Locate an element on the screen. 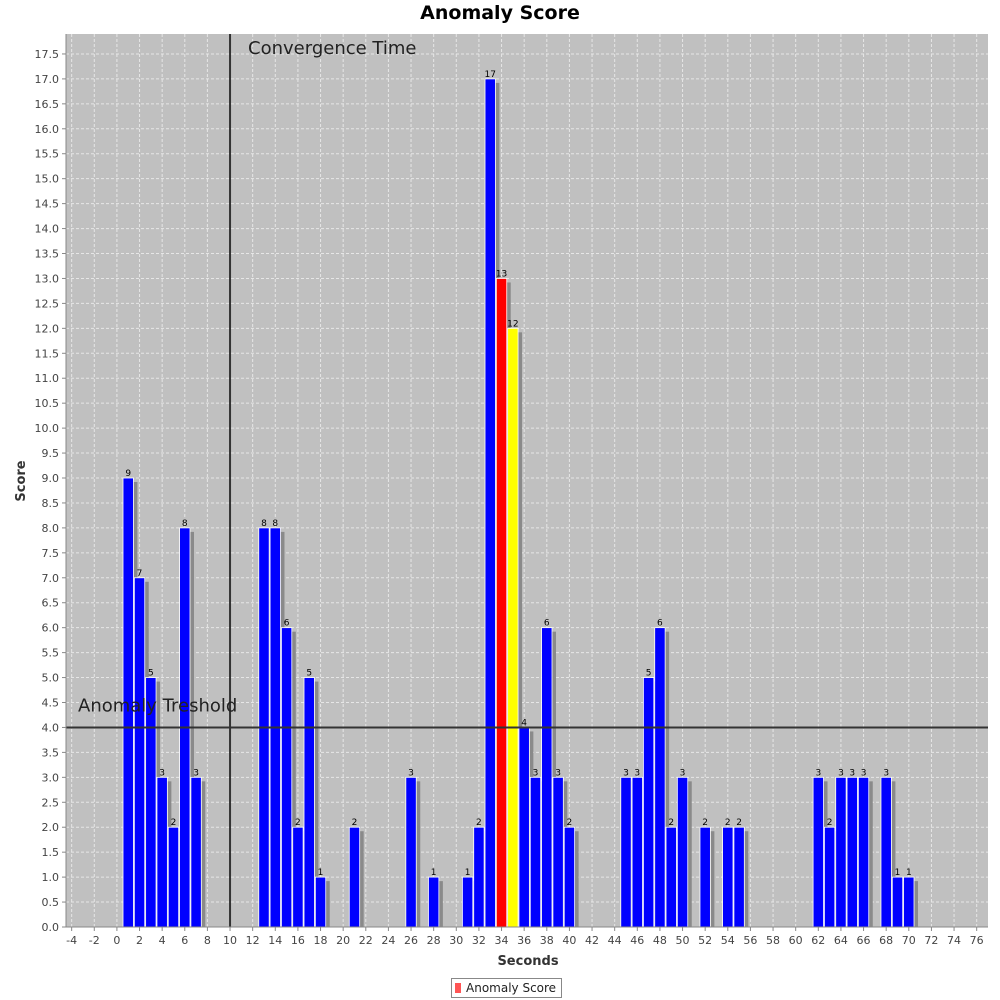 This screenshot has width=1000, height=1000. x-tick-label: 38 is located at coordinates (547, 940).